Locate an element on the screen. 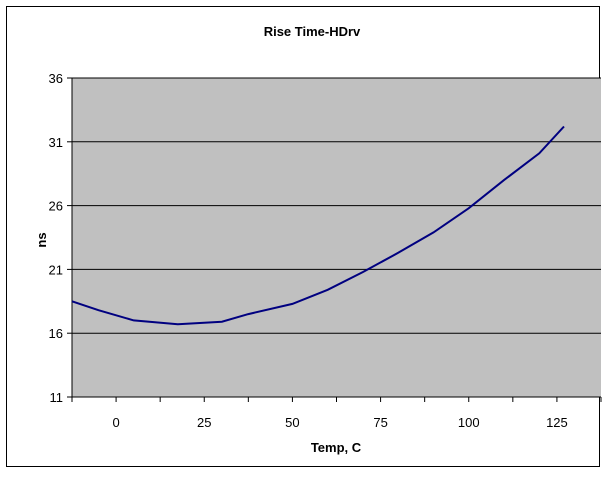  chart-title: Rise Time-HDrv is located at coordinates (312, 31).